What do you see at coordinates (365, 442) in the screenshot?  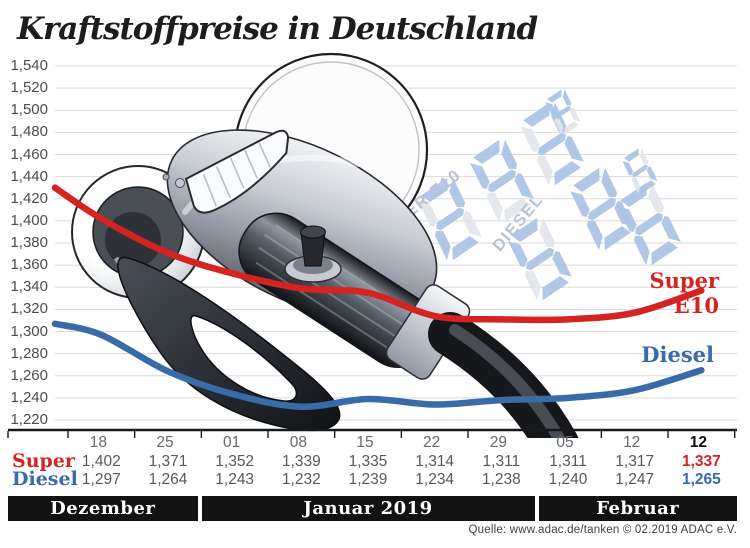 I see `table-cell: 15` at bounding box center [365, 442].